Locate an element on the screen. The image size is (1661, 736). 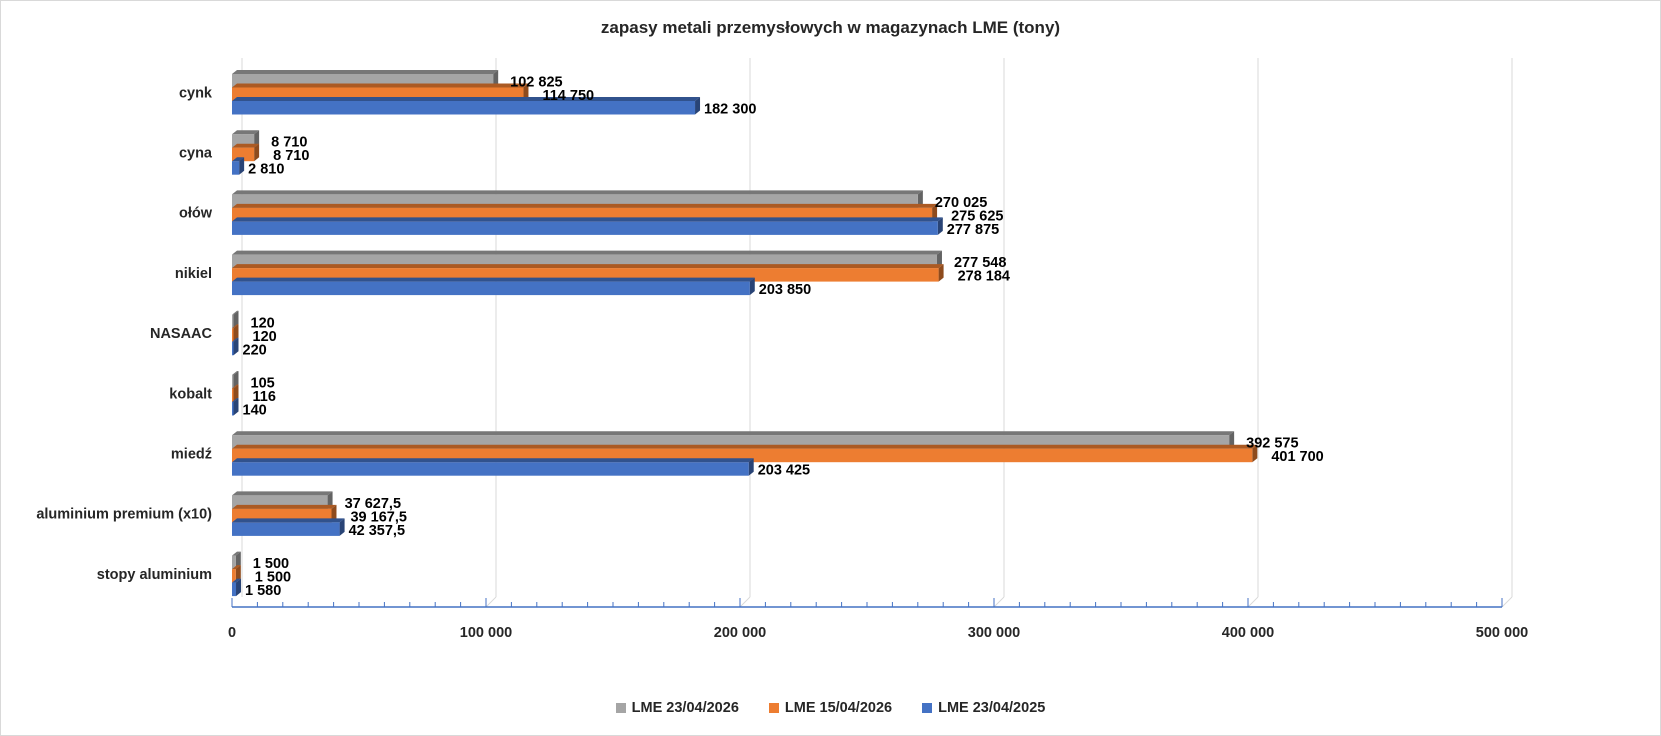
value-label: 1 500 is located at coordinates (273, 578).